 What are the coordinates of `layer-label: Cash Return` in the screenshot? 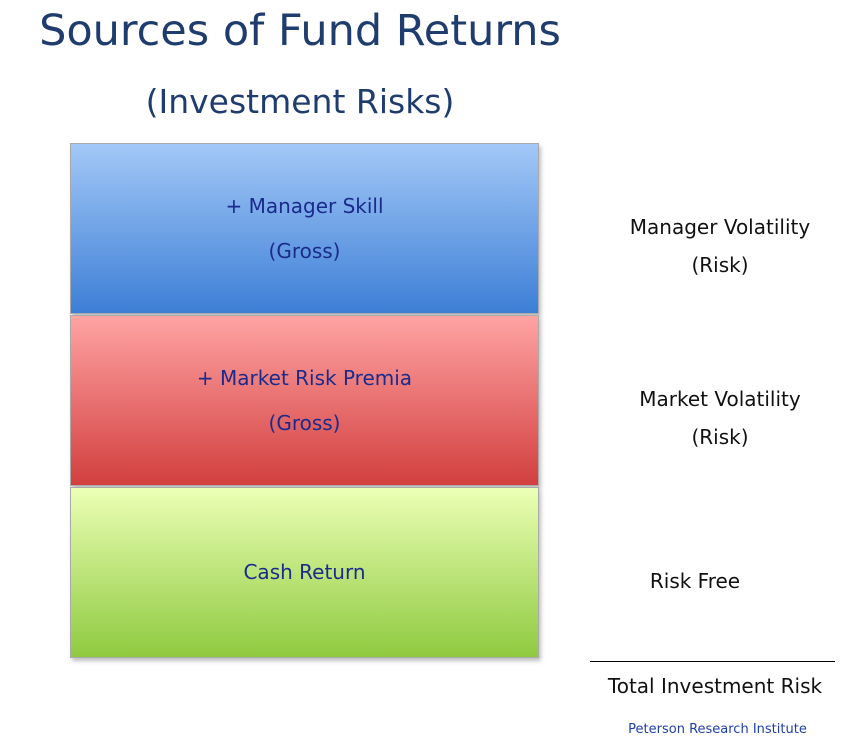 It's located at (304, 572).